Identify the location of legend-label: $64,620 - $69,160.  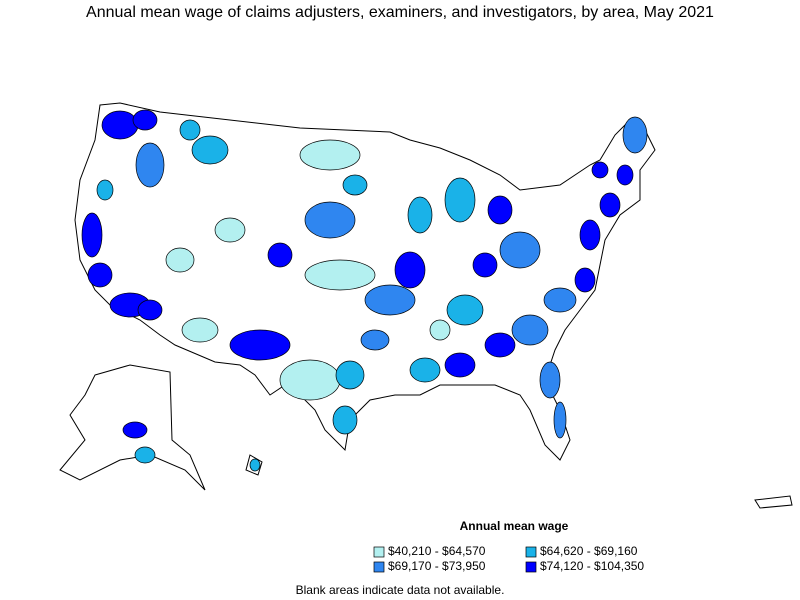
(589, 551).